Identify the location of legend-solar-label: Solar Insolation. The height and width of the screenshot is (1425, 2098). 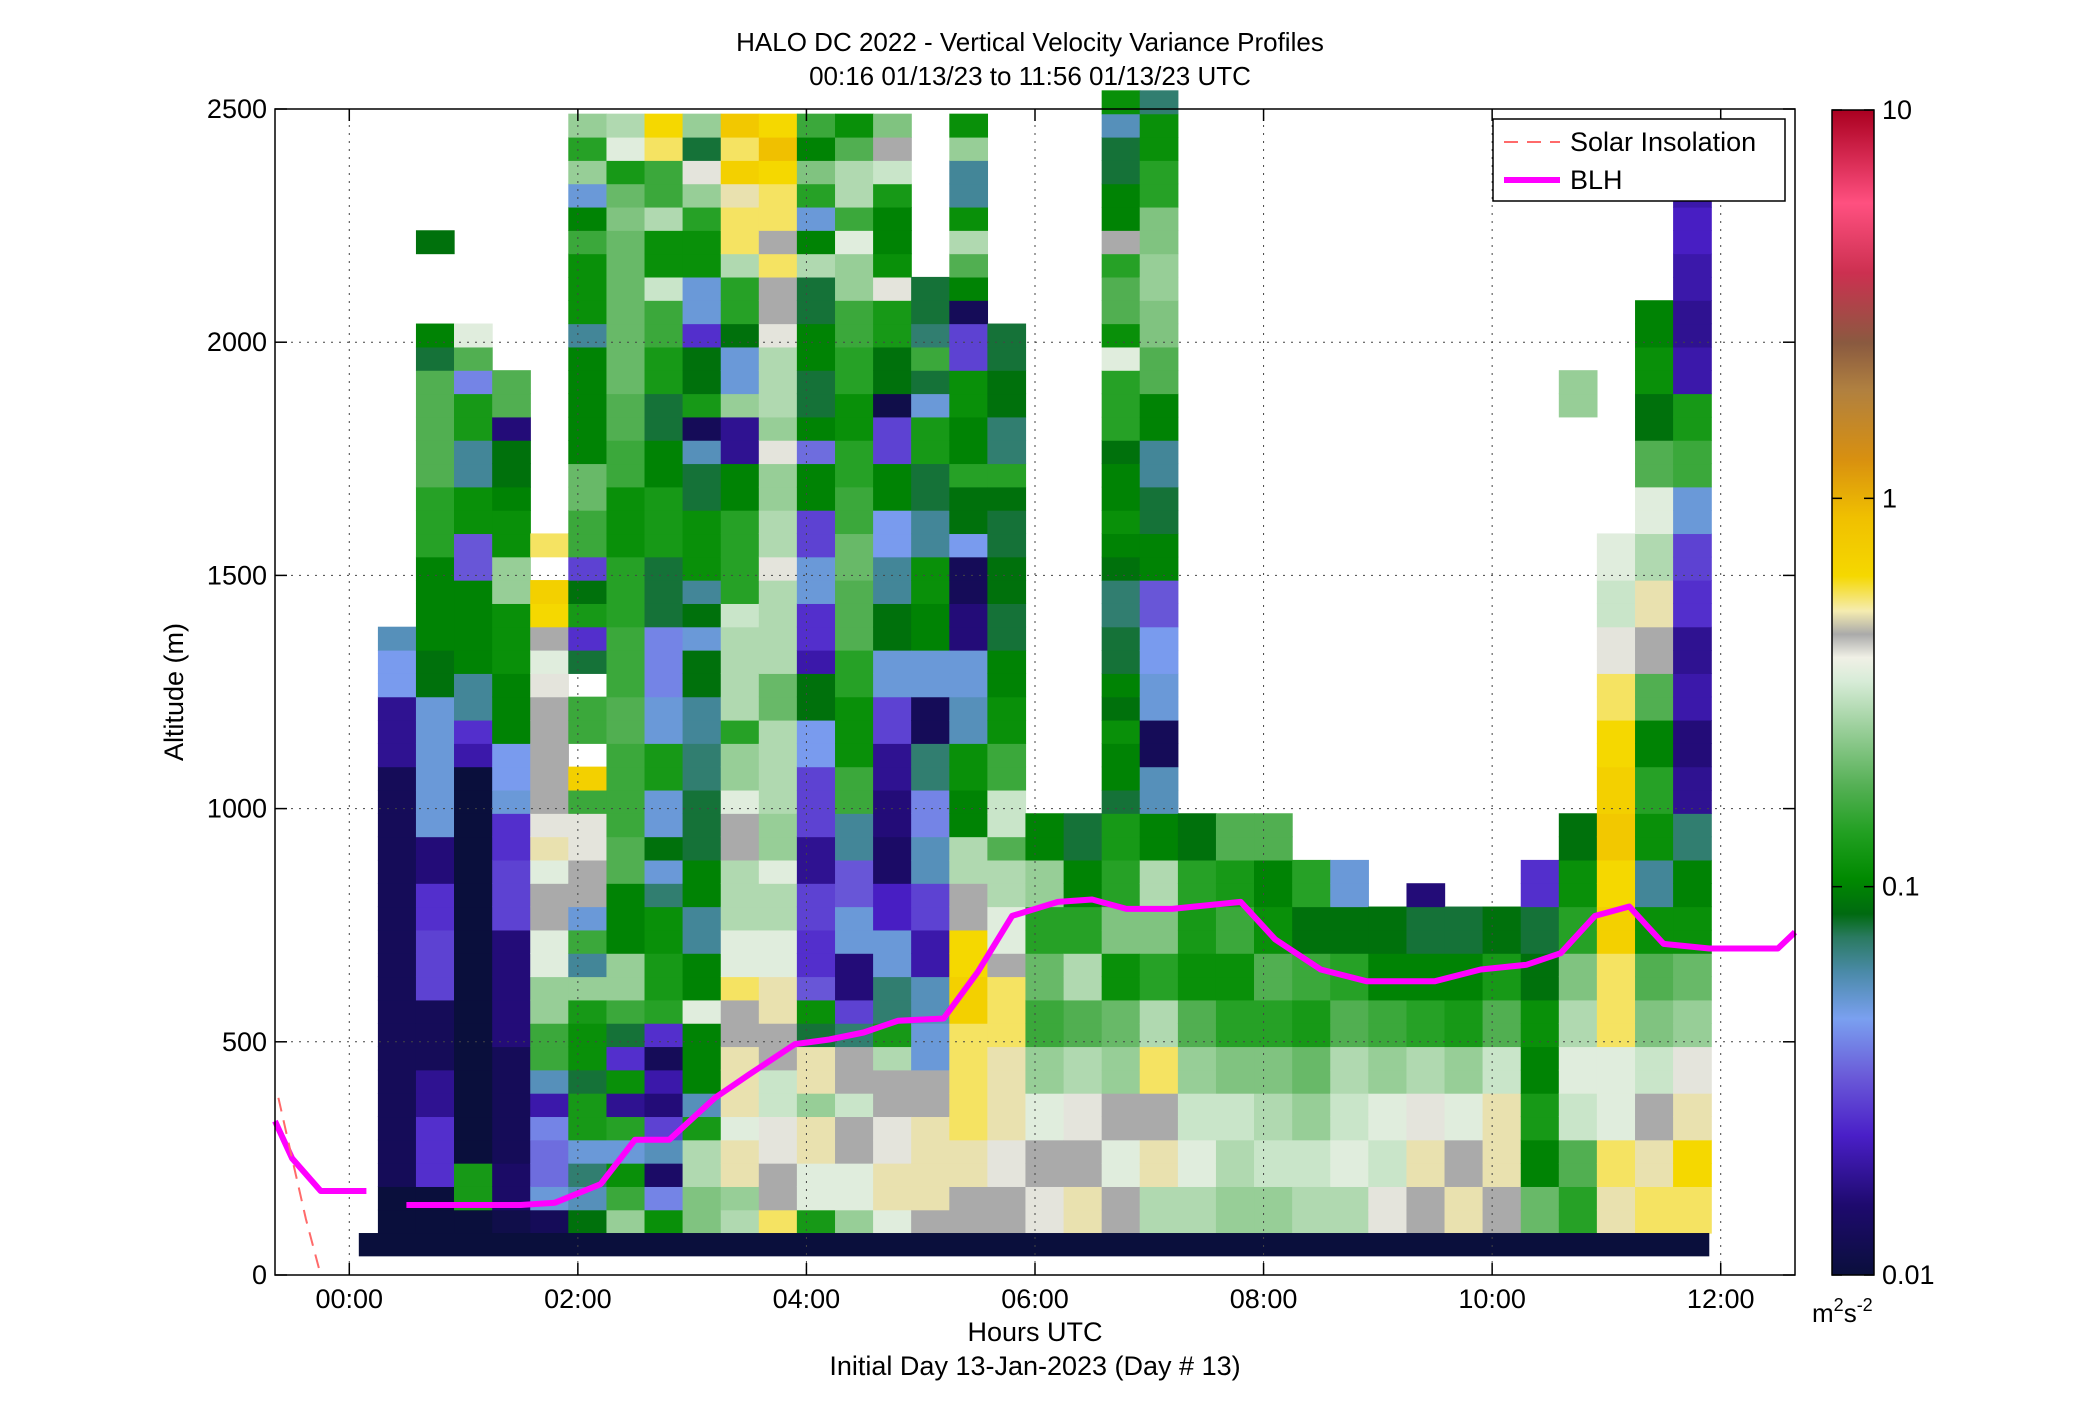
(1663, 142).